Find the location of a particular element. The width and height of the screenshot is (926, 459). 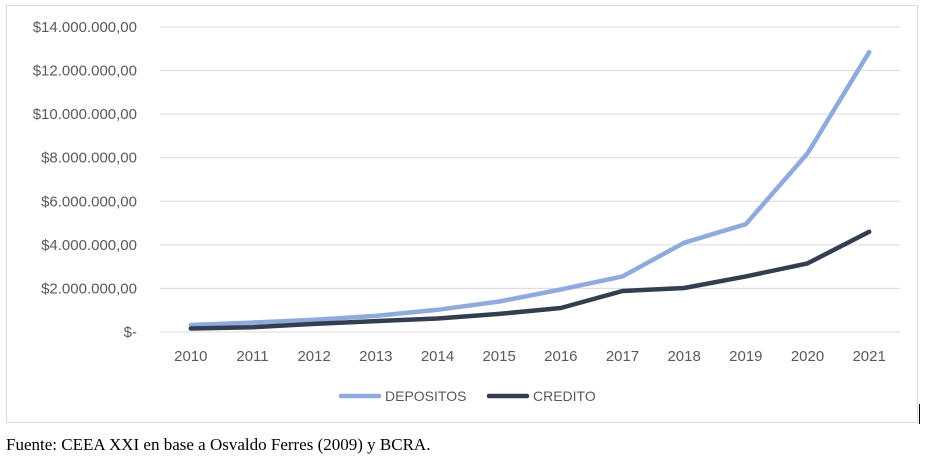

x-tick-label: 2010 is located at coordinates (190, 356).